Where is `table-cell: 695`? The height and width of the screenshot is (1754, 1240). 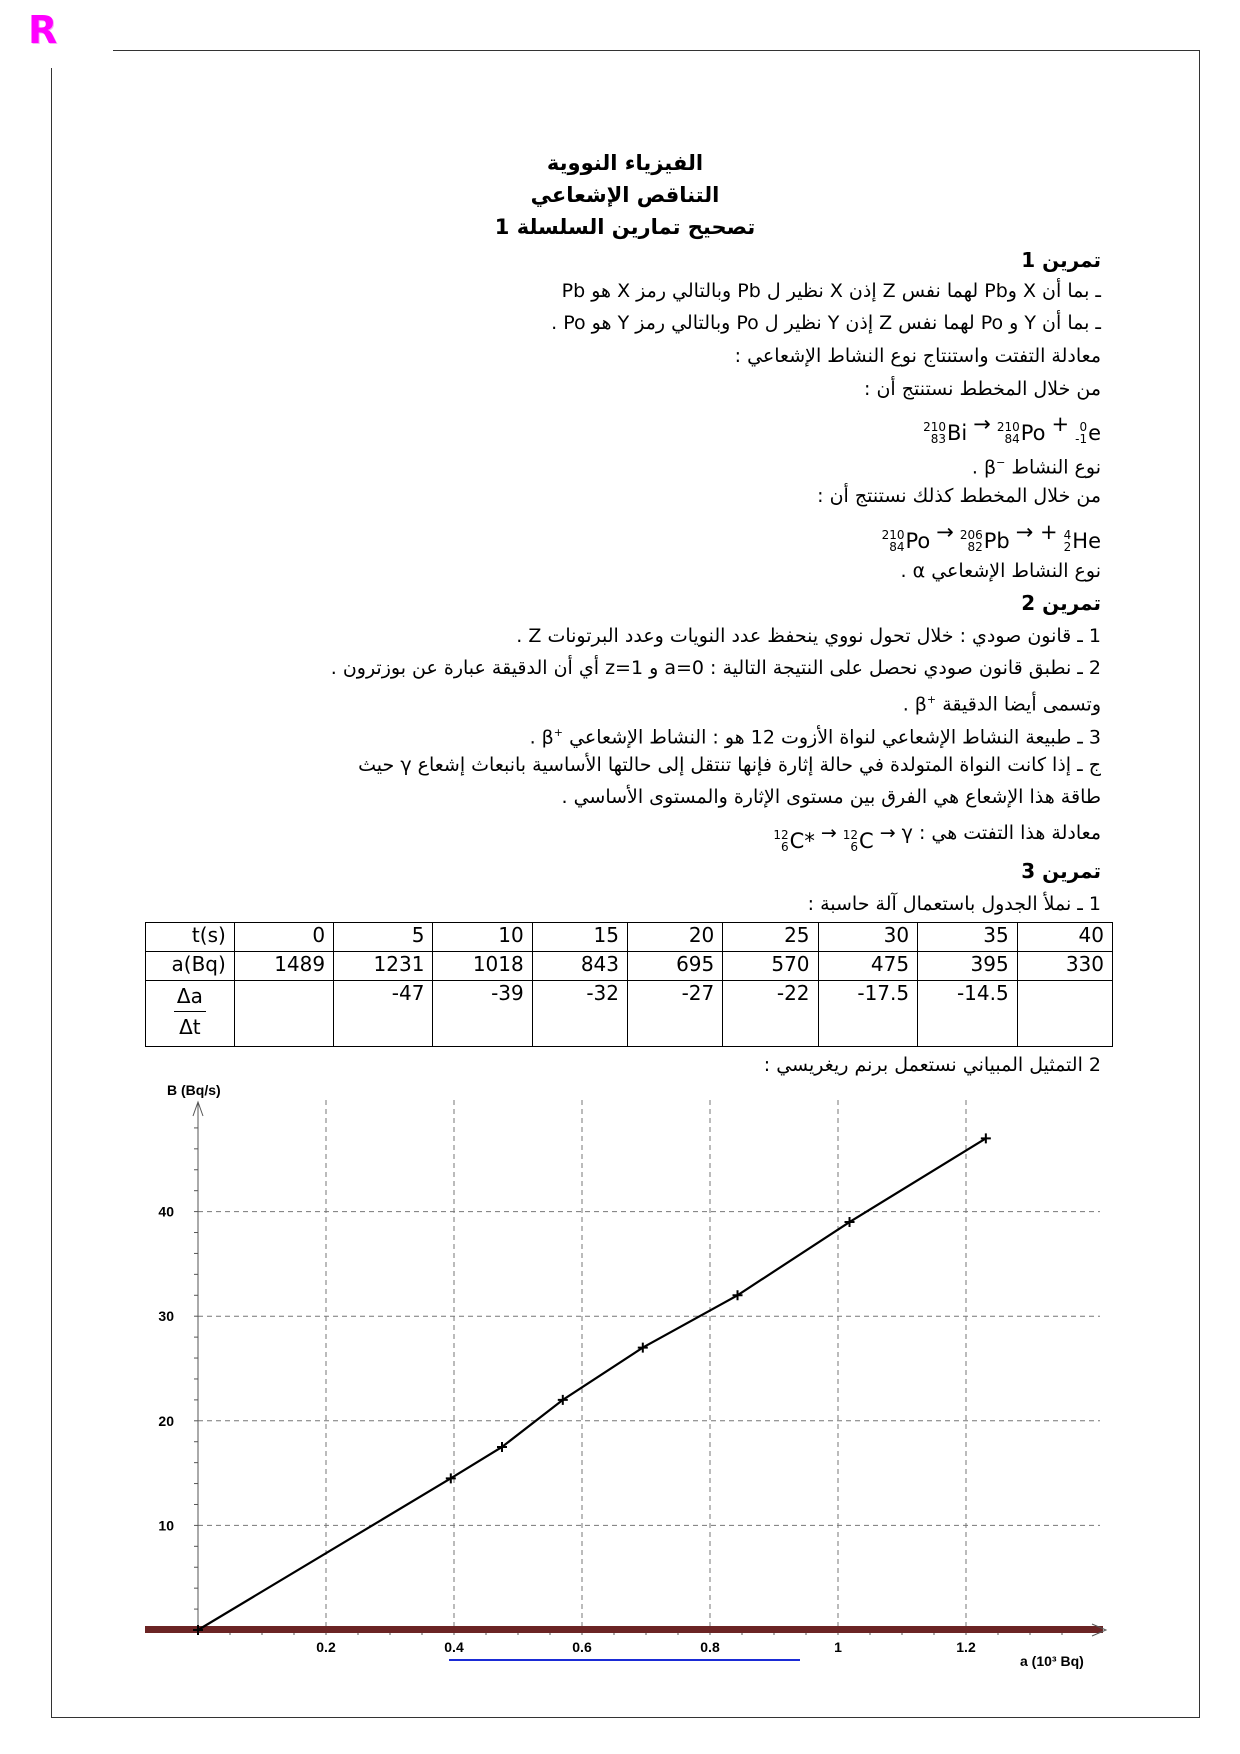 table-cell: 695 is located at coordinates (675, 966).